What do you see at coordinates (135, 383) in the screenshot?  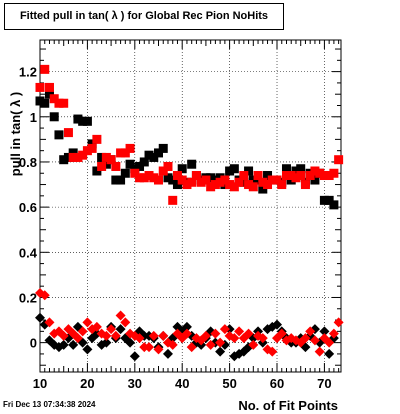 I see `x-tick-label: 30` at bounding box center [135, 383].